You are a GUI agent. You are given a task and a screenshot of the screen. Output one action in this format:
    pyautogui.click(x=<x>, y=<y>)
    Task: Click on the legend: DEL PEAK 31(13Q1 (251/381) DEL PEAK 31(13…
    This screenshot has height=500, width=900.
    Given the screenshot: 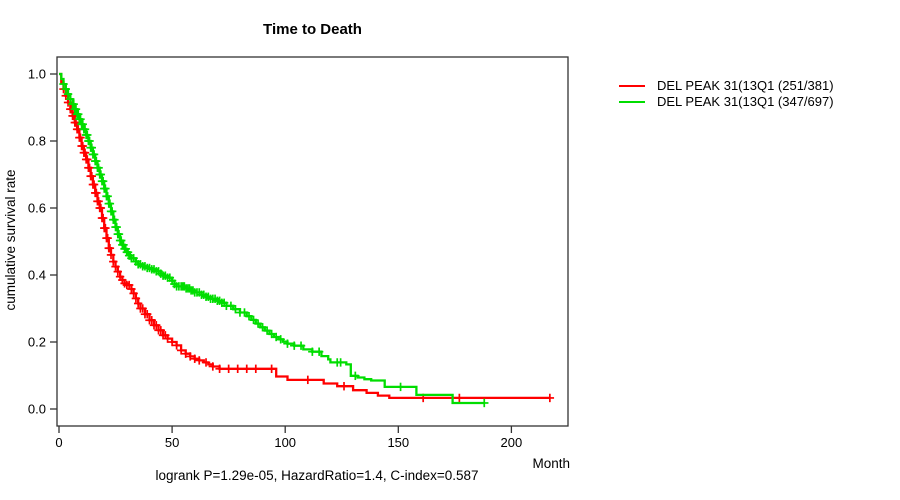 What is the action you would take?
    pyautogui.click(x=726, y=93)
    